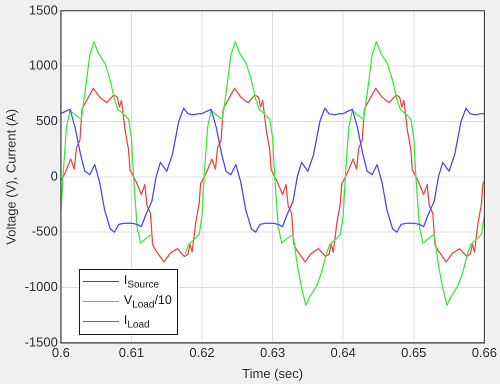 This screenshot has height=384, width=500. Describe the element at coordinates (131, 352) in the screenshot. I see `x-tick-label: 0.61` at that location.